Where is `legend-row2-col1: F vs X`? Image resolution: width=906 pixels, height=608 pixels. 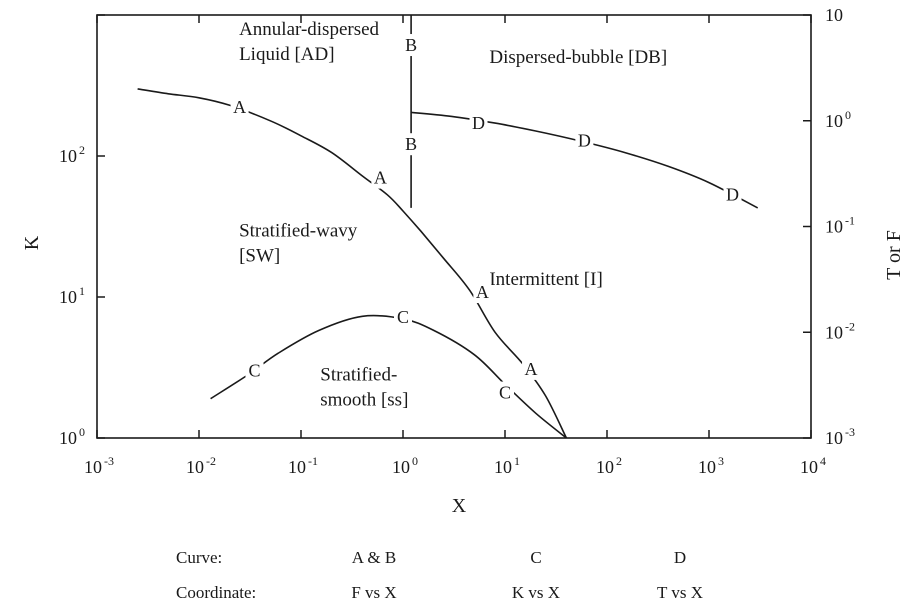
legend-row2-col1: F vs X is located at coordinates (373, 592).